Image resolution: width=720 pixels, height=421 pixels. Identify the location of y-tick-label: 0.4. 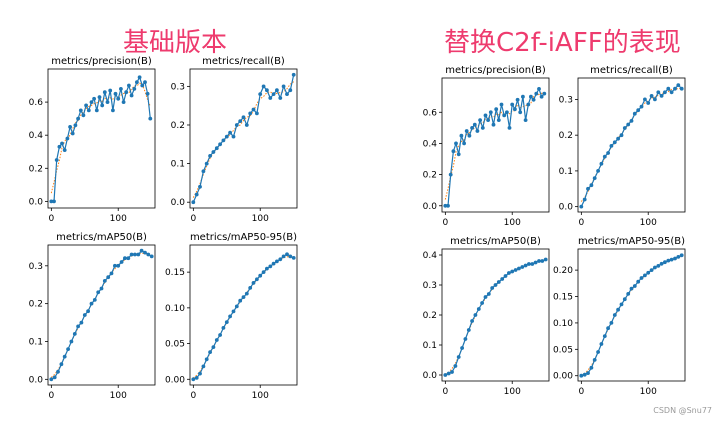
(430, 256).